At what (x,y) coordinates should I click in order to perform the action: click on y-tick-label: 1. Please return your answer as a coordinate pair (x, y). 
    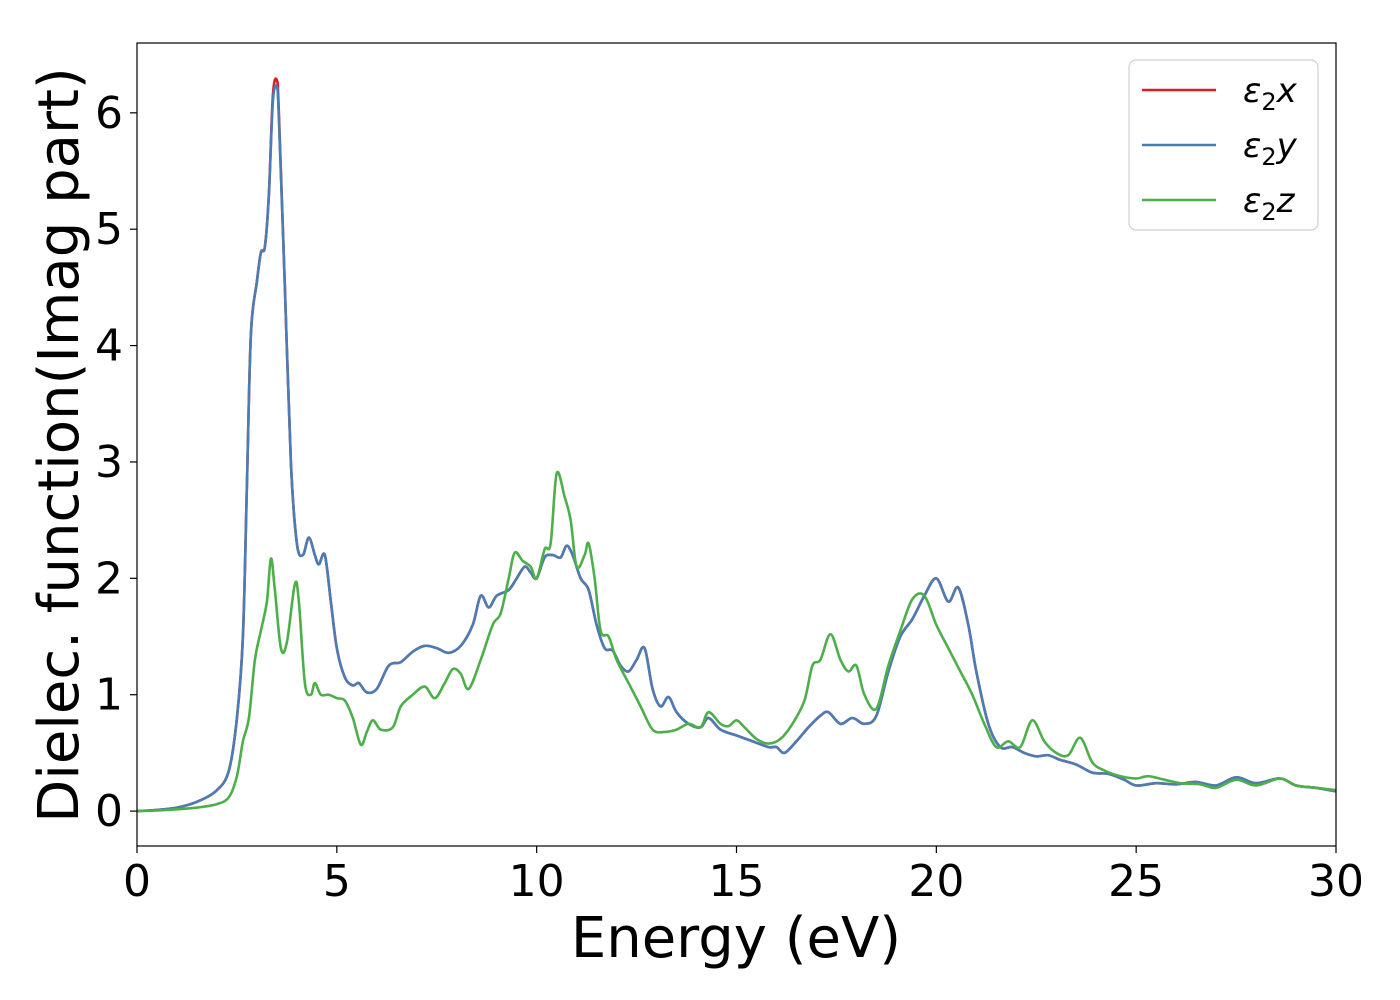
    Looking at the image, I should click on (109, 695).